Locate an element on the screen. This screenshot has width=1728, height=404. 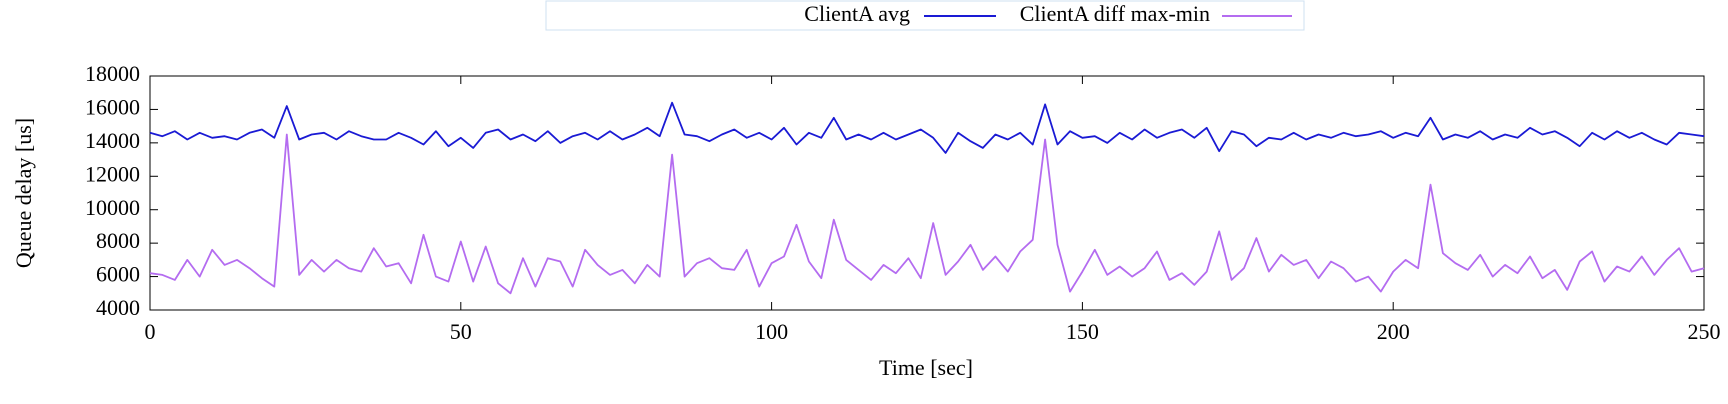
x-tick-label: 50 is located at coordinates (461, 331).